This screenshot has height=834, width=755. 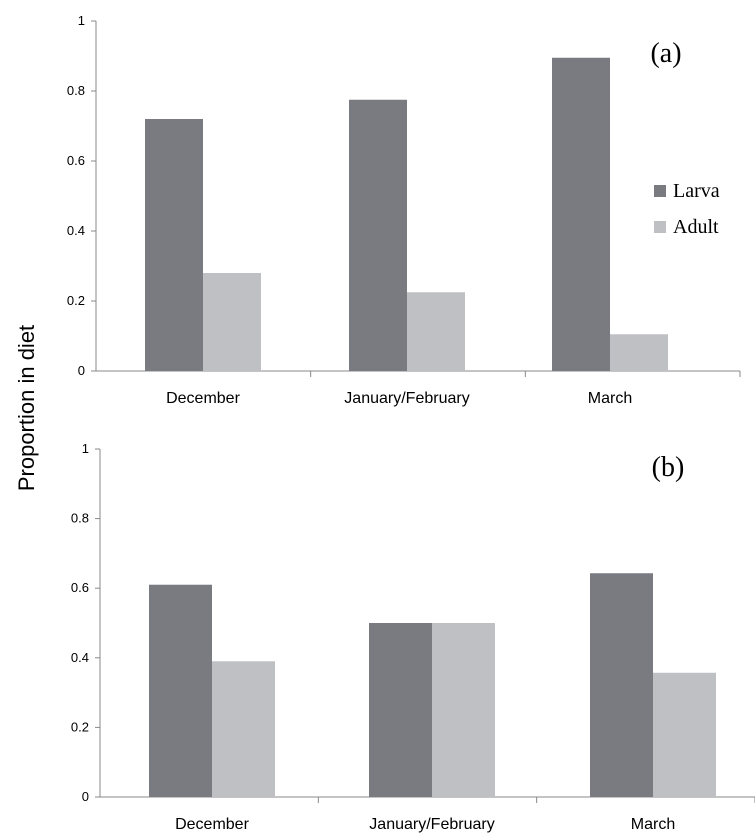 What do you see at coordinates (665, 53) in the screenshot?
I see `panel-label: (a)` at bounding box center [665, 53].